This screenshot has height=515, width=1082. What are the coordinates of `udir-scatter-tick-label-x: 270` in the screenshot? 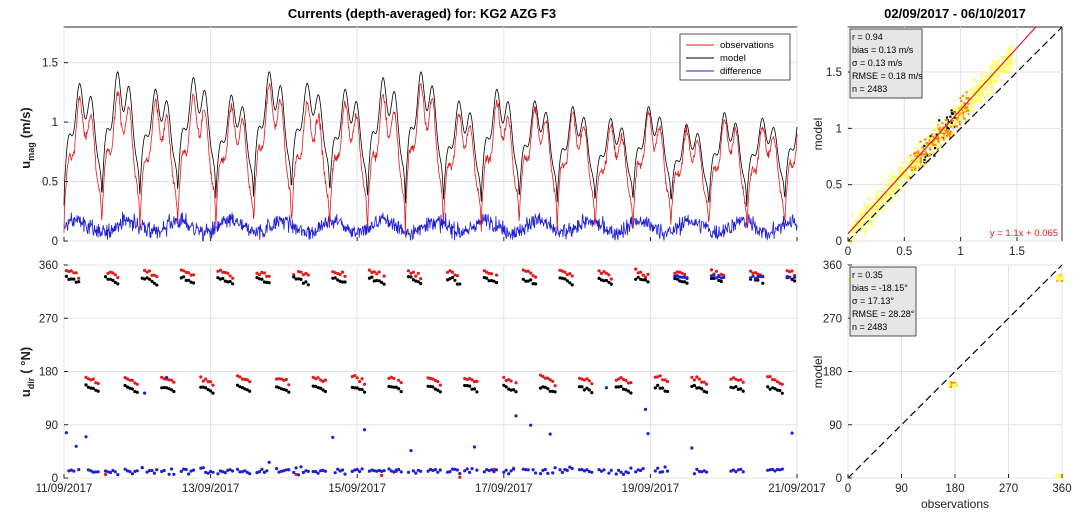 It's located at (1008, 489).